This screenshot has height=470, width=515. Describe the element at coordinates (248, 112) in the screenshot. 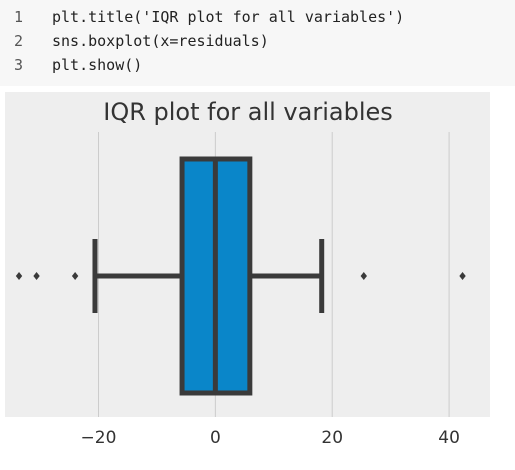

I see `chart-title: IQR plot for all variables` at that location.